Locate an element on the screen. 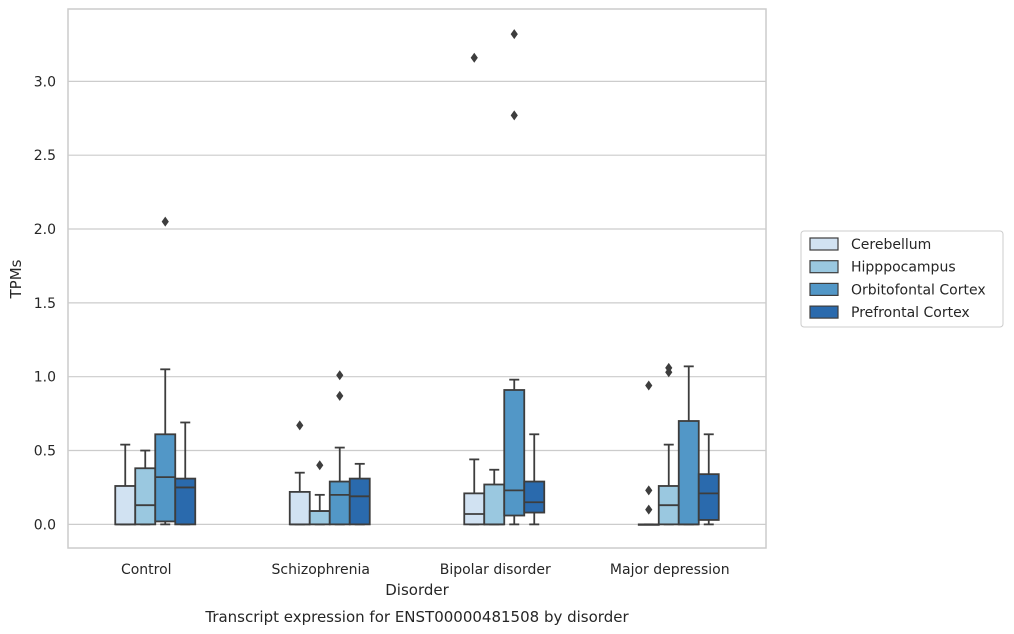 The image size is (1014, 634). legend-label: Orbitofontal Cortex is located at coordinates (918, 290).